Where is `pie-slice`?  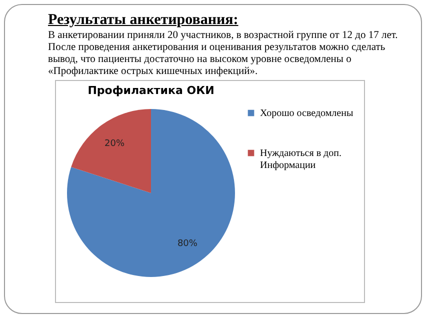 pie-slice is located at coordinates (111, 151).